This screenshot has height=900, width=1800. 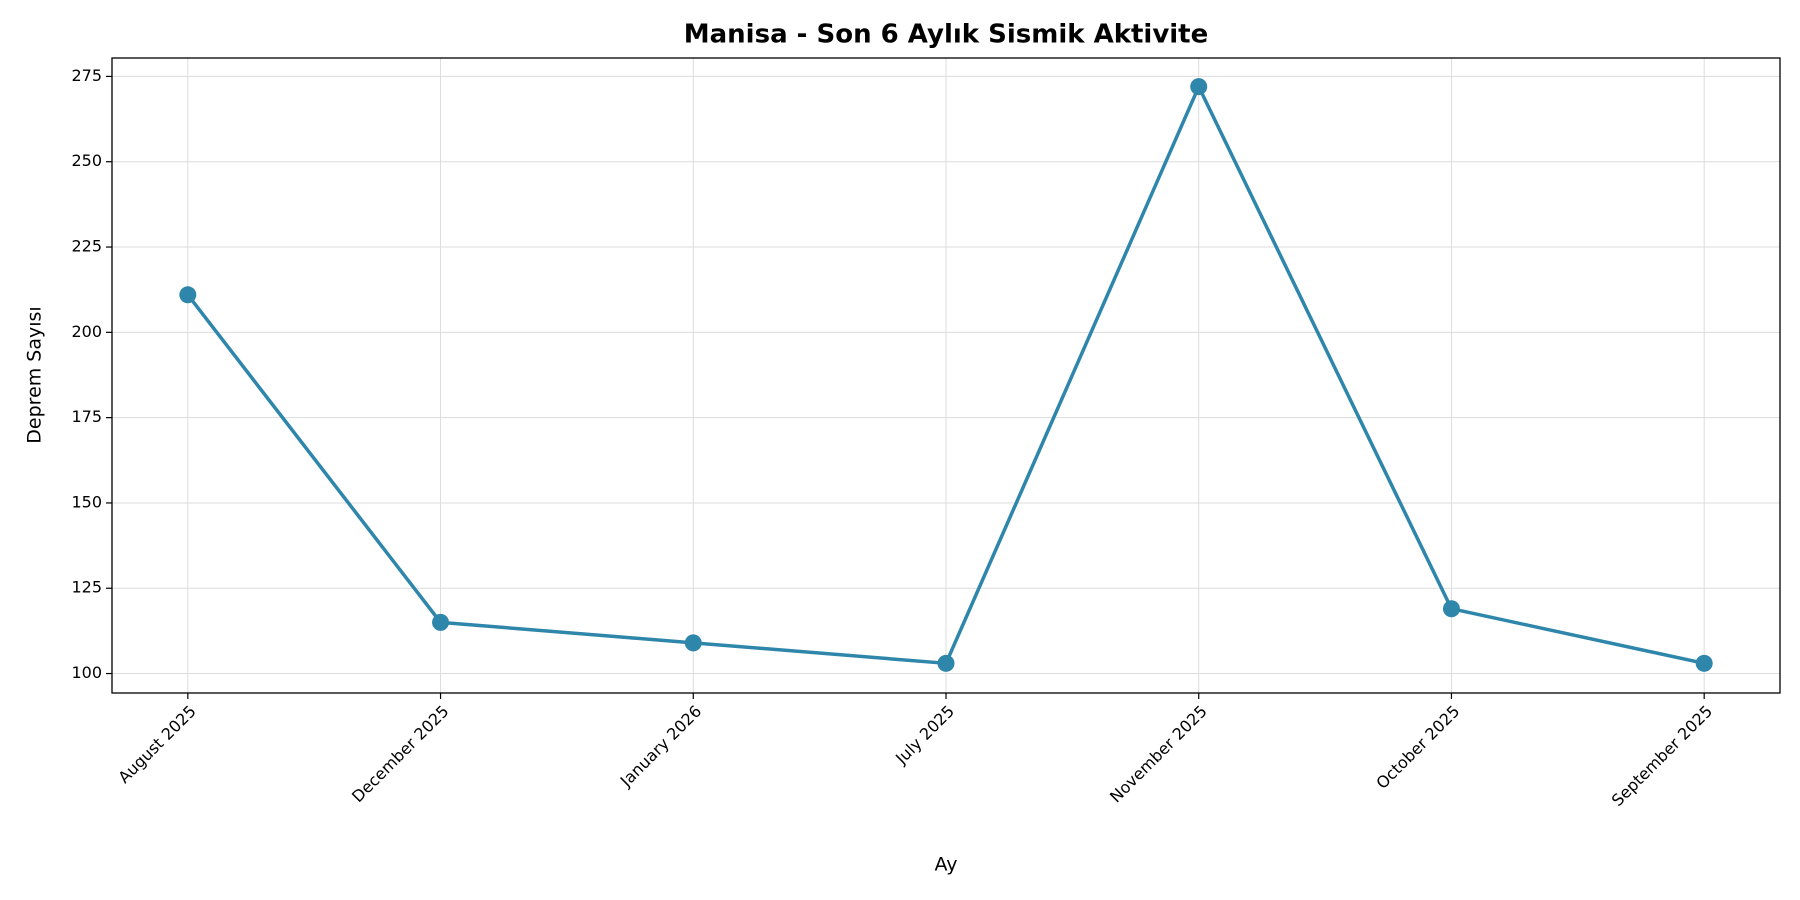 What do you see at coordinates (86, 331) in the screenshot?
I see `y-tick-label: 200` at bounding box center [86, 331].